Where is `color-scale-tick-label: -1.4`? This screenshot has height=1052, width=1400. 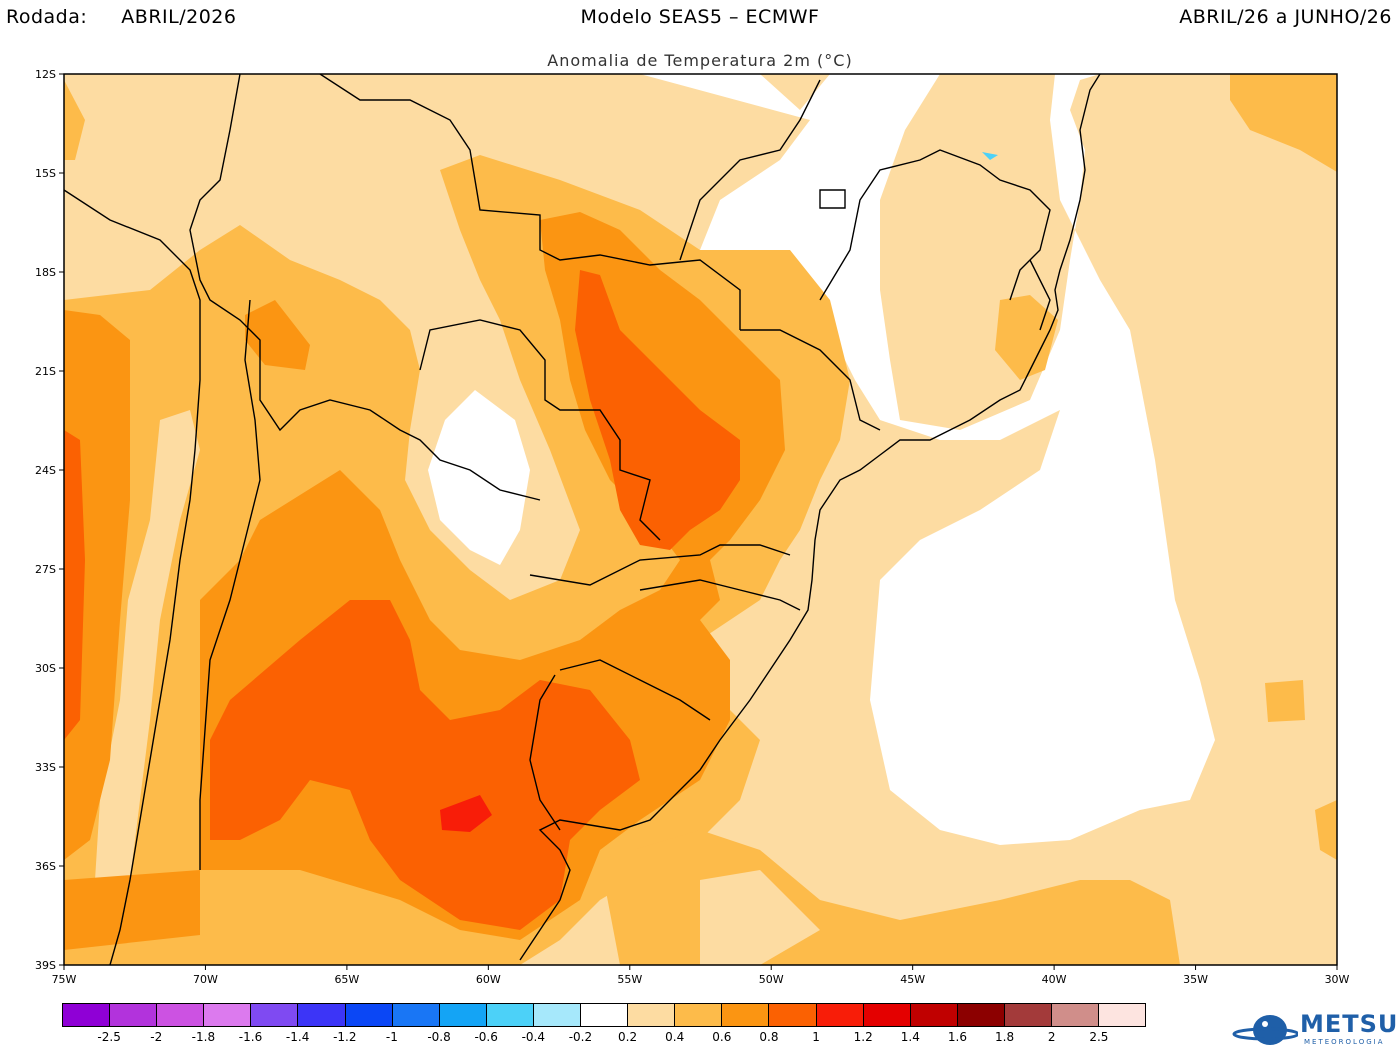 color-scale-tick-label: -1.4 is located at coordinates (297, 1037).